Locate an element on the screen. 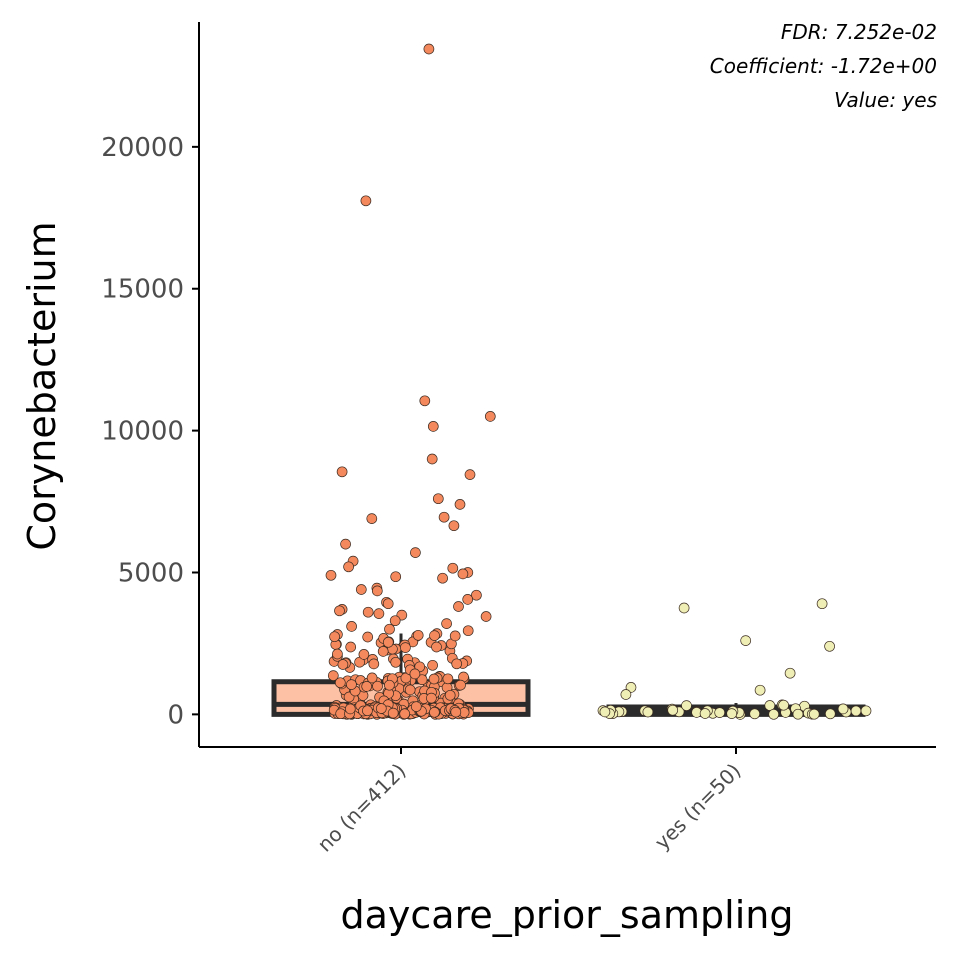 Image resolution: width=960 pixels, height=960 pixels. y-ticks: 0 5000 10000 15000 20000 is located at coordinates (150, 431).